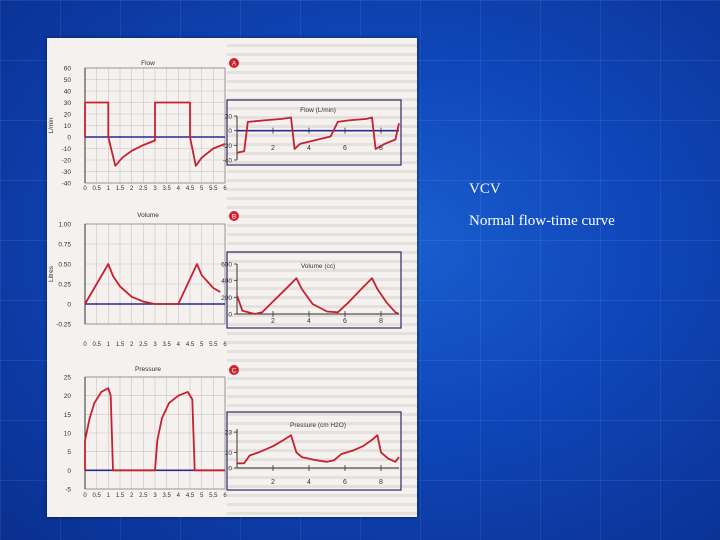  I want to click on y-tick-label: 600, so click(226, 265).